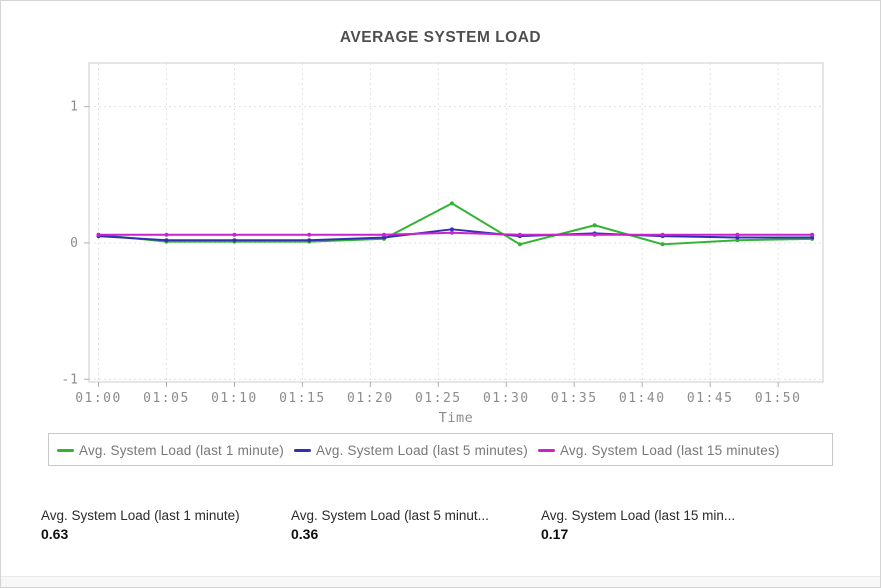 This screenshot has height=588, width=881. What do you see at coordinates (166, 525) in the screenshot?
I see `stat-load-1min: Avg. System Load (last 1 minute) 0.63` at bounding box center [166, 525].